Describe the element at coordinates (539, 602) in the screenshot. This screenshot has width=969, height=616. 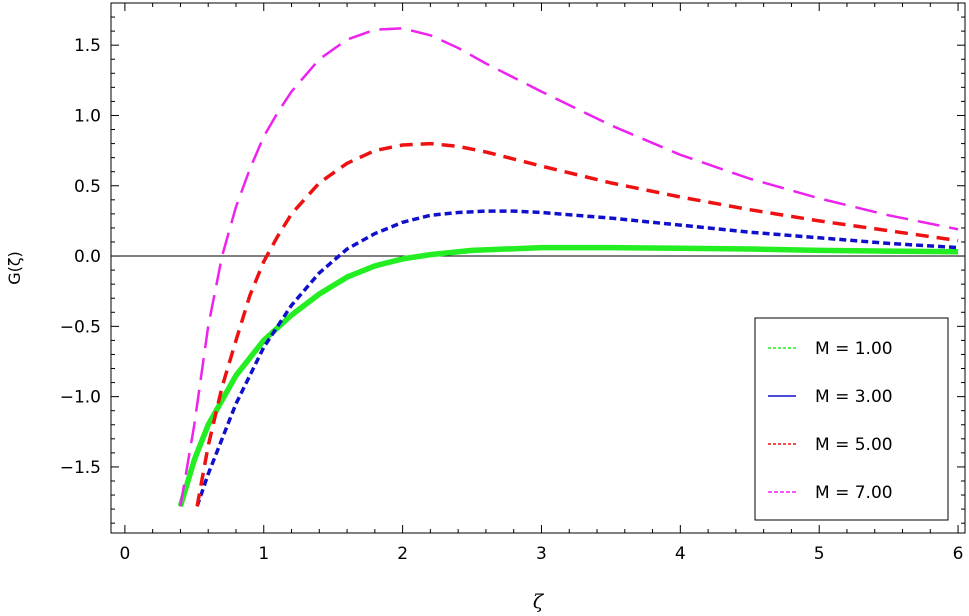
I see `x-axis-label: ζ` at that location.